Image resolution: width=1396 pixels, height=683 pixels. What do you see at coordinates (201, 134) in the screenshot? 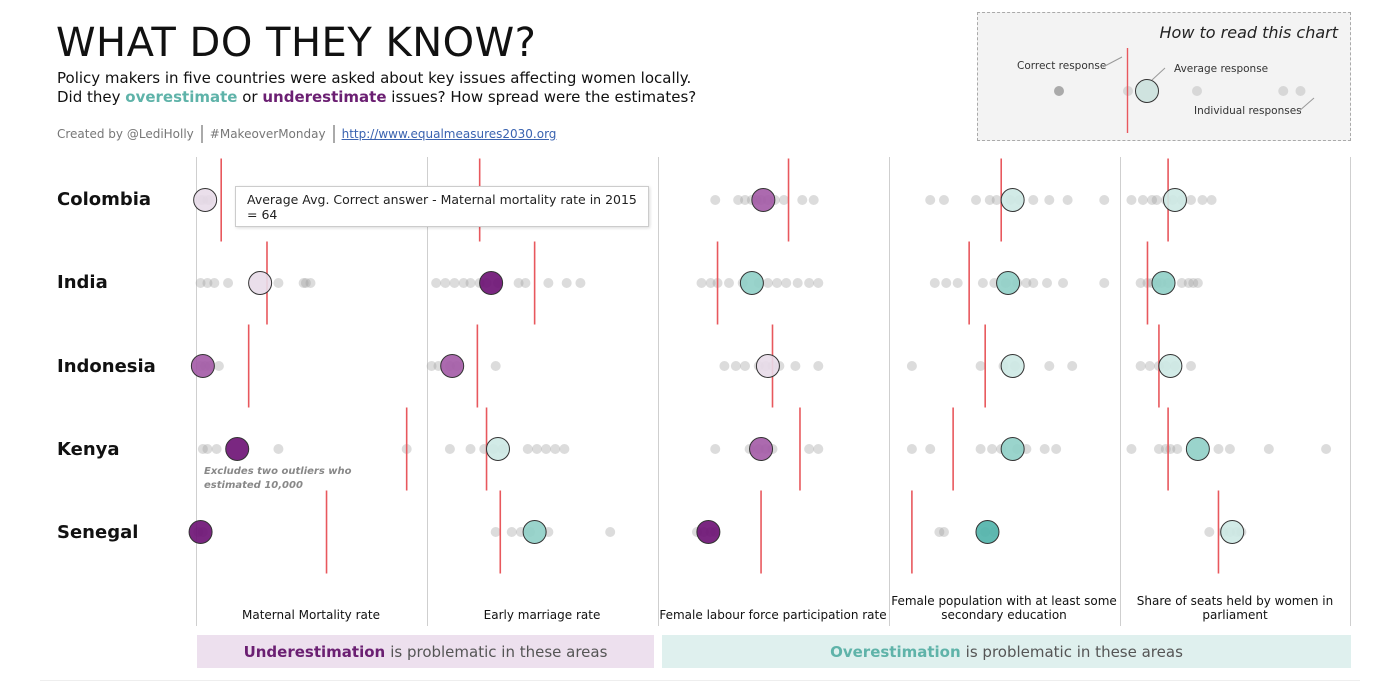
I see `credit-divider` at bounding box center [201, 134].